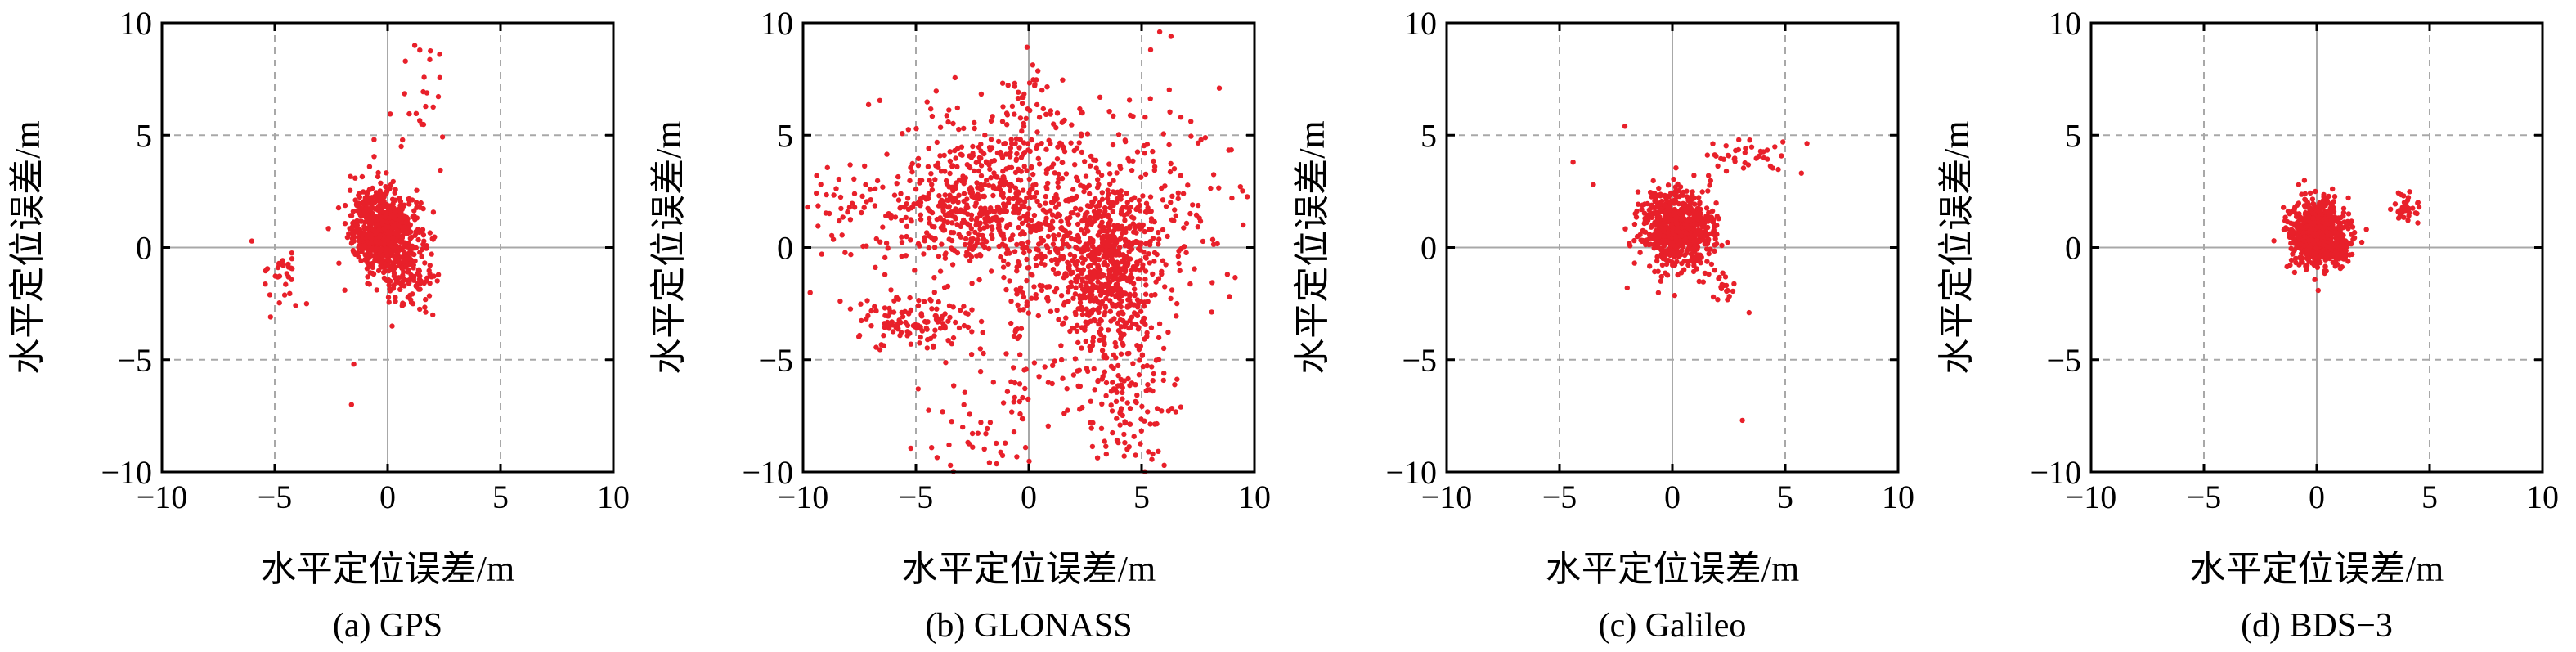 The height and width of the screenshot is (652, 2576). I want to click on x-axis-title: 水平定位误差/m, so click(1029, 569).